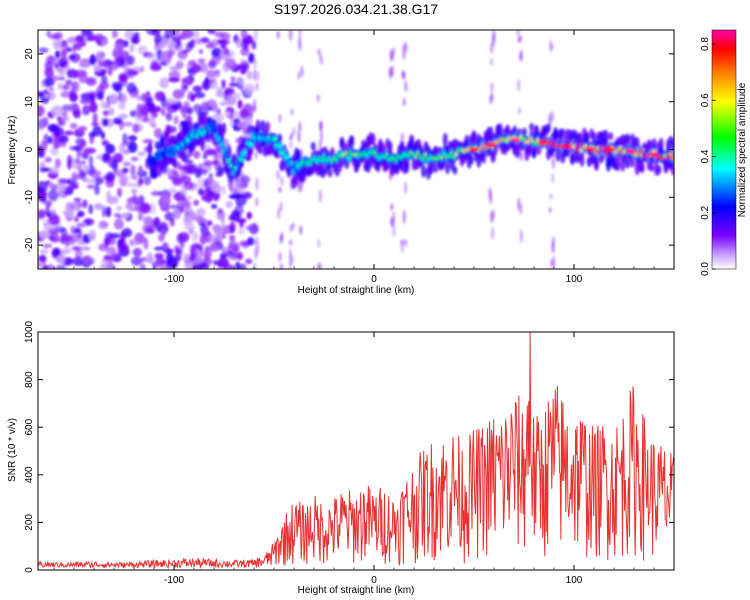  Describe the element at coordinates (708, 156) in the screenshot. I see `colorbar-ticks: 0.0 0.2 0.4 0.6 0.8` at that location.